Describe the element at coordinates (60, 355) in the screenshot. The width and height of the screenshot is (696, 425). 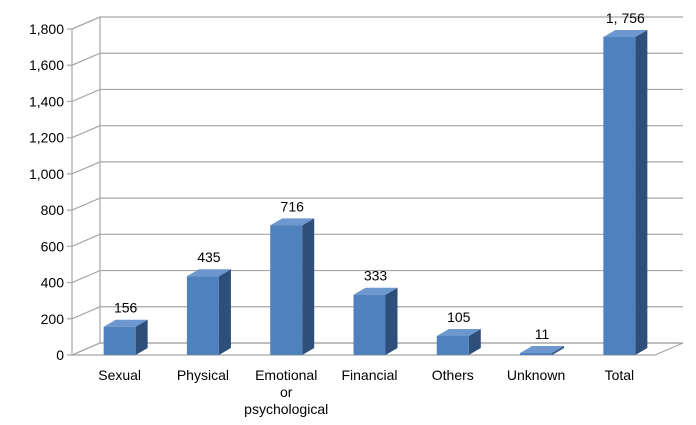
I see `y-tick-label: 0` at that location.